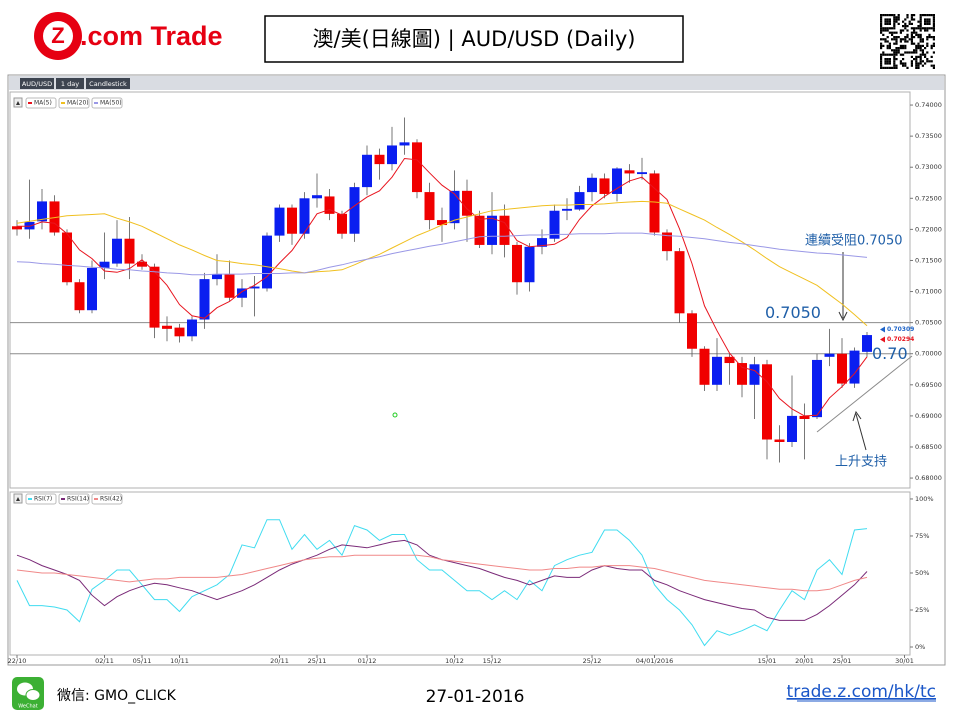  What do you see at coordinates (922, 610) in the screenshot?
I see `rsi-tick-label: 25%` at bounding box center [922, 610].